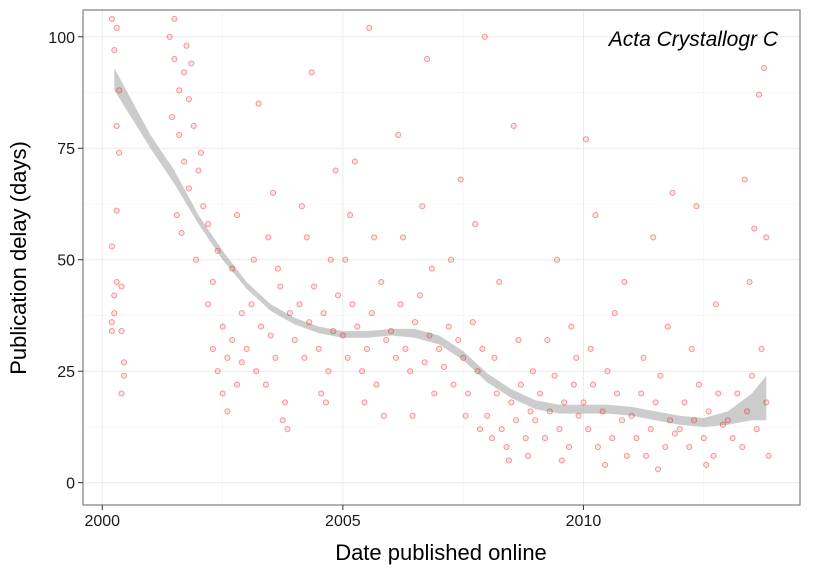 Image resolution: width=825 pixels, height=570 pixels. I want to click on y-tick-label: 100, so click(61, 38).